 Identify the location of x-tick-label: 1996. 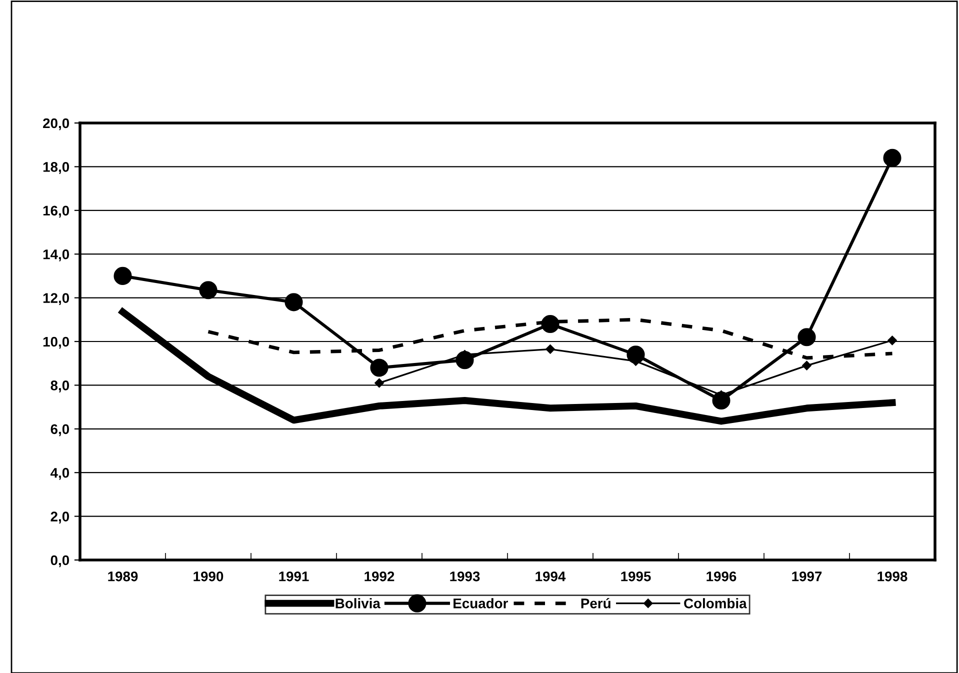
(721, 576).